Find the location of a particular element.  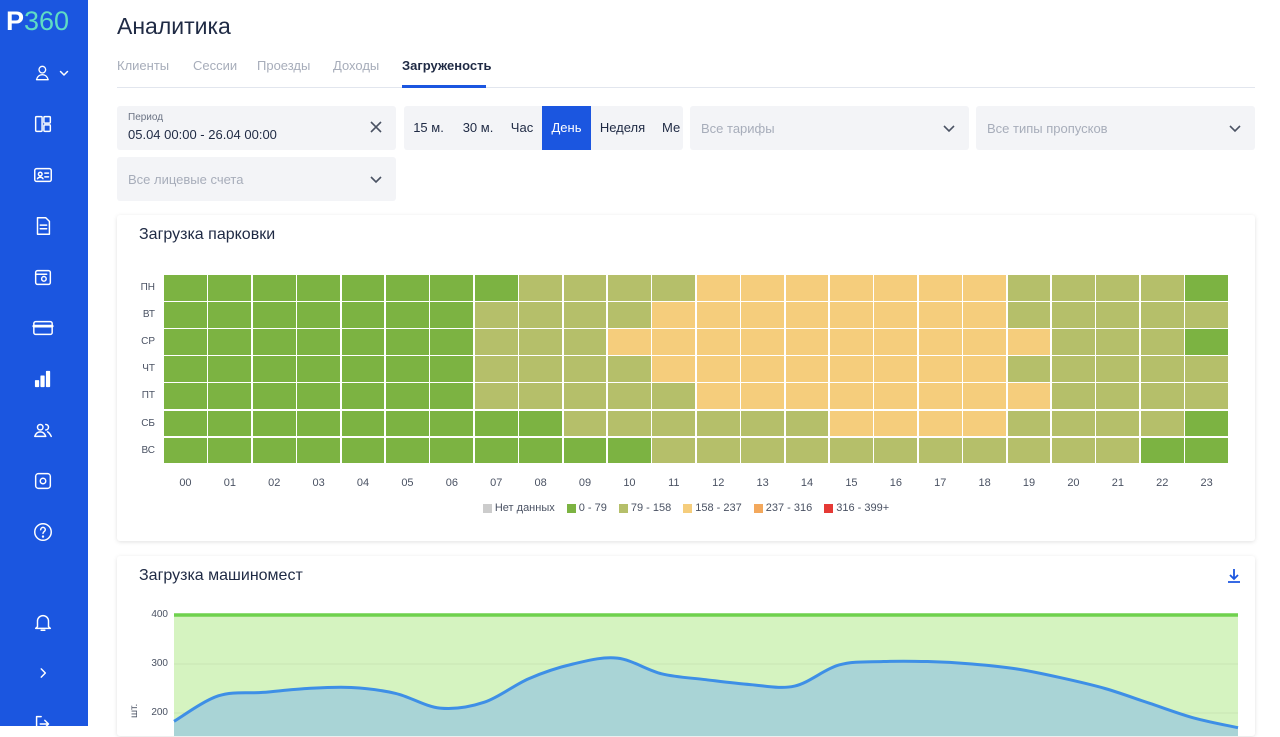

account-select: Все лицевые счета is located at coordinates (256, 179).